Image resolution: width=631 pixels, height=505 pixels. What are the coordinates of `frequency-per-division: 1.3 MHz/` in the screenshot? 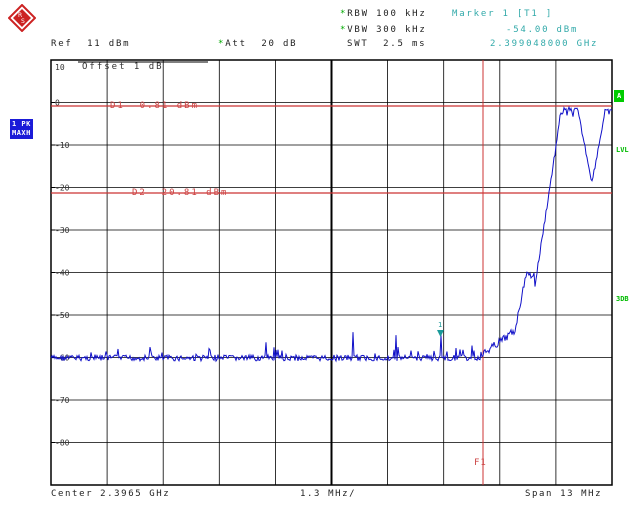 It's located at (328, 494).